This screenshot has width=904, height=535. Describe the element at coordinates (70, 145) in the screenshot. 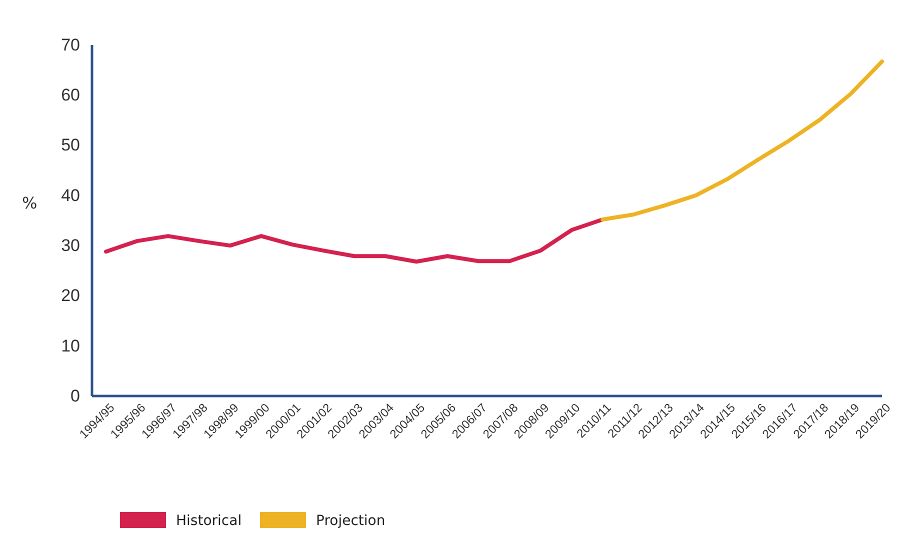

I see `y-tick-label: 50` at that location.